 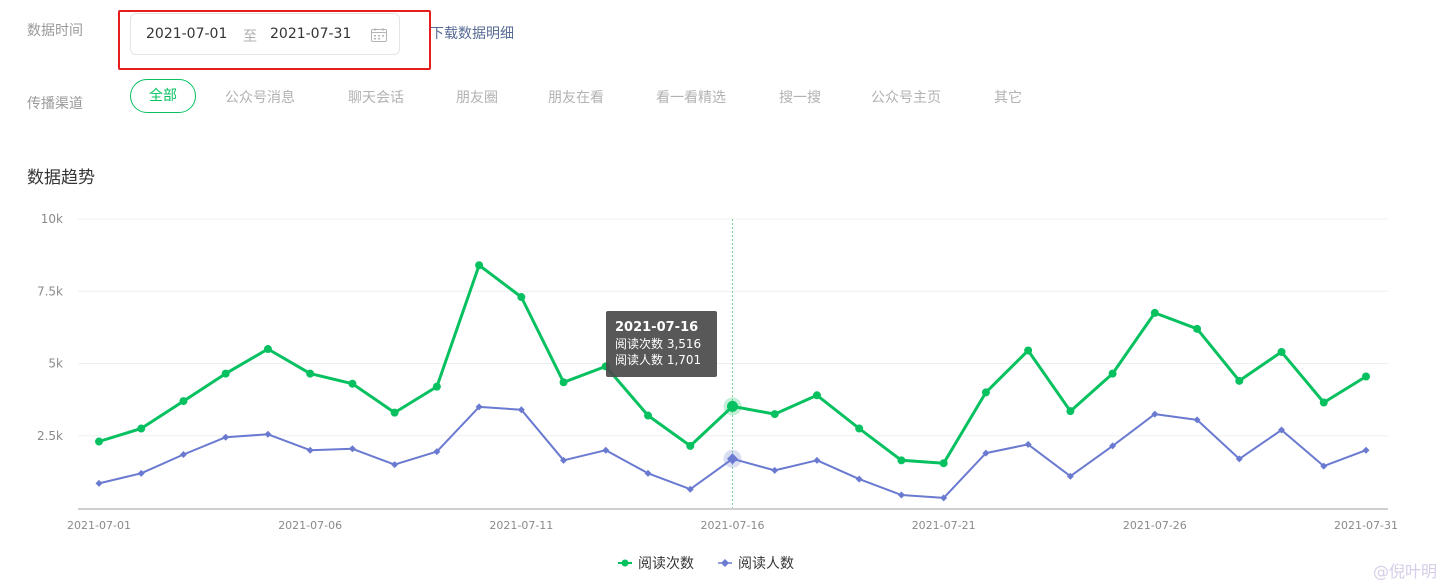 What do you see at coordinates (658, 343) in the screenshot?
I see `tooltip-reads: 阅读次数 3,516` at bounding box center [658, 343].